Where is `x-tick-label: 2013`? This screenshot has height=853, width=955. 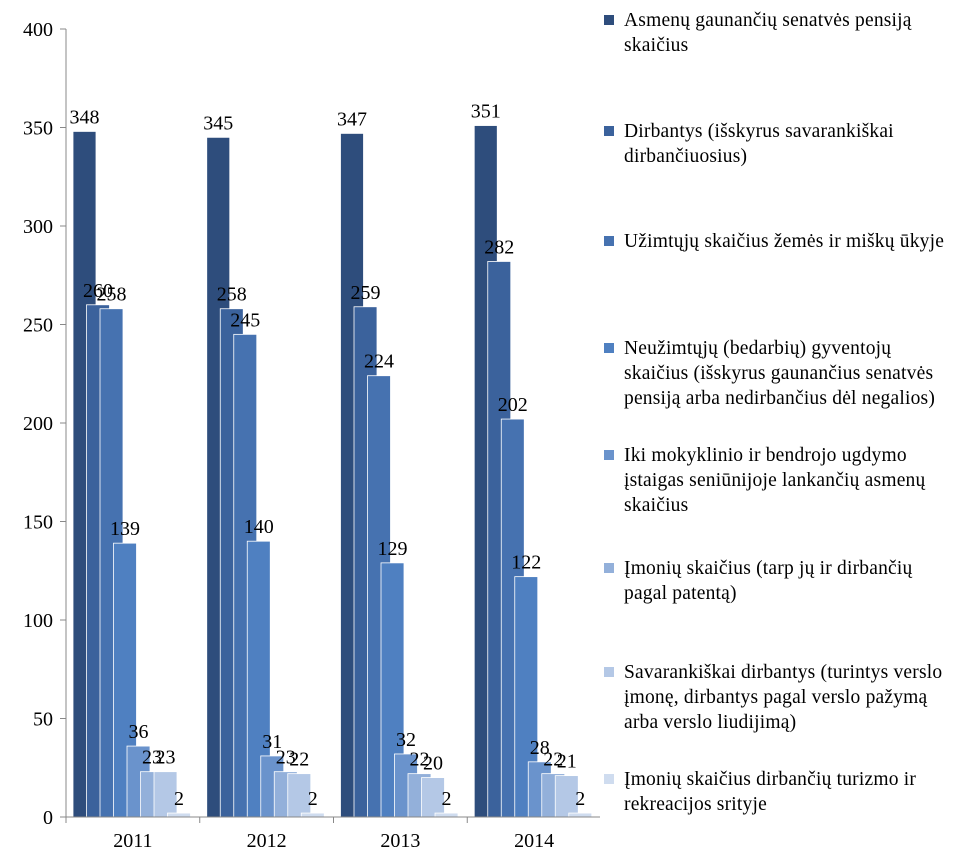
x-tick-label: 2013 is located at coordinates (400, 841).